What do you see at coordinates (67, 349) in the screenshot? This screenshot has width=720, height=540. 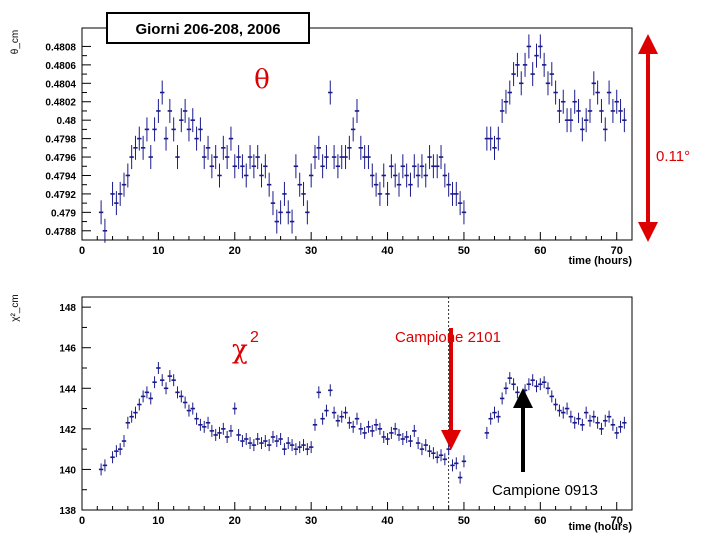 I see `chi2-y-tick-label: 146` at bounding box center [67, 349].